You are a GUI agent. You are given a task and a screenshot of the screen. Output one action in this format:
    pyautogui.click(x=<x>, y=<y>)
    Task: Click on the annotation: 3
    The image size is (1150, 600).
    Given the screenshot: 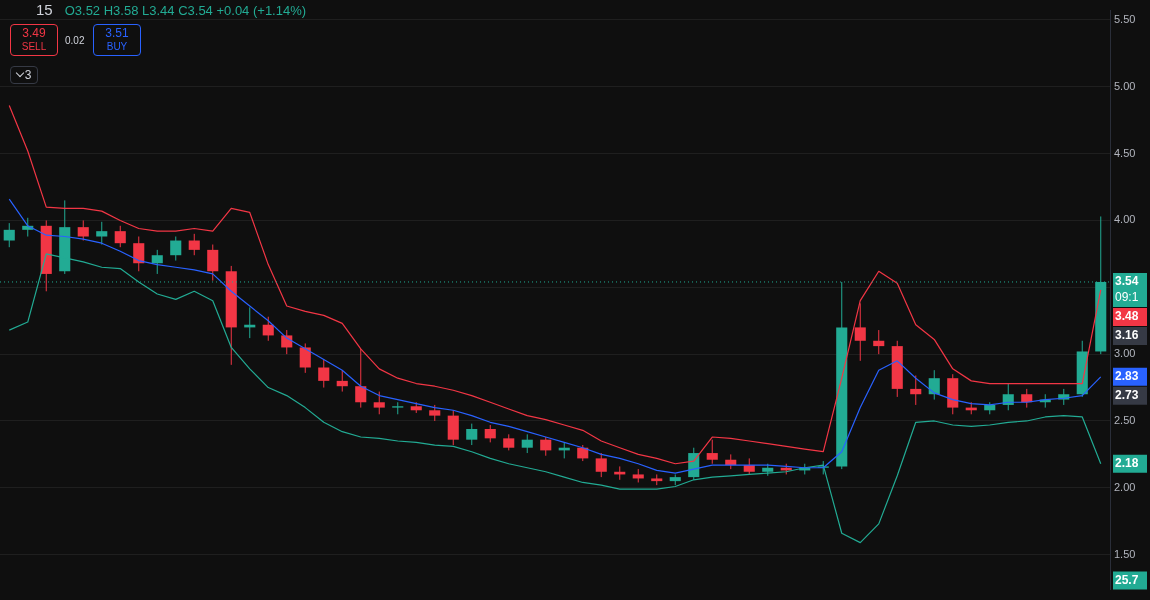 What is the action you would take?
    pyautogui.click(x=28, y=75)
    